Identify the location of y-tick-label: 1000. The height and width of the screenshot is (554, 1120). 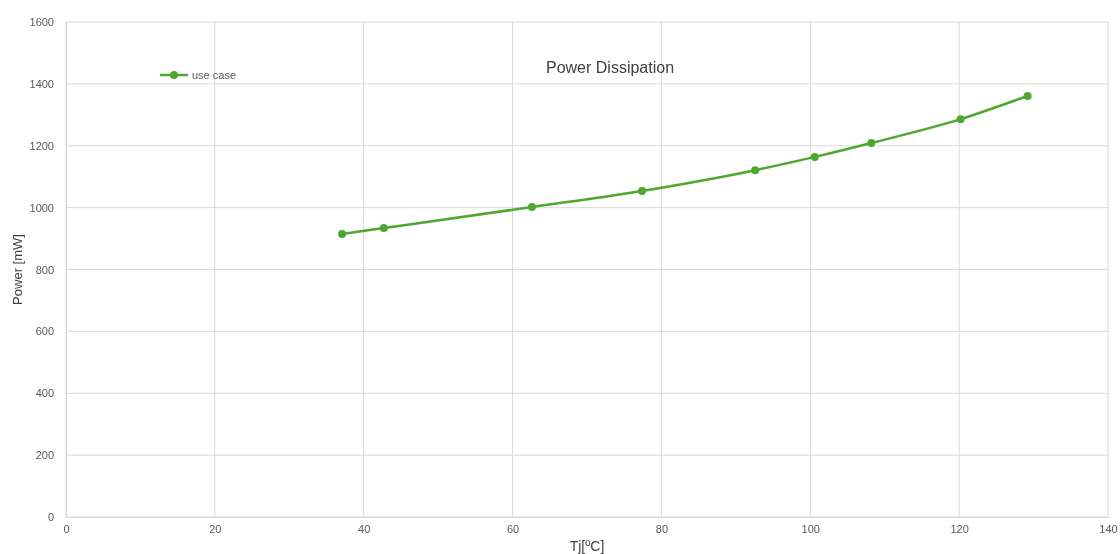
(41, 207).